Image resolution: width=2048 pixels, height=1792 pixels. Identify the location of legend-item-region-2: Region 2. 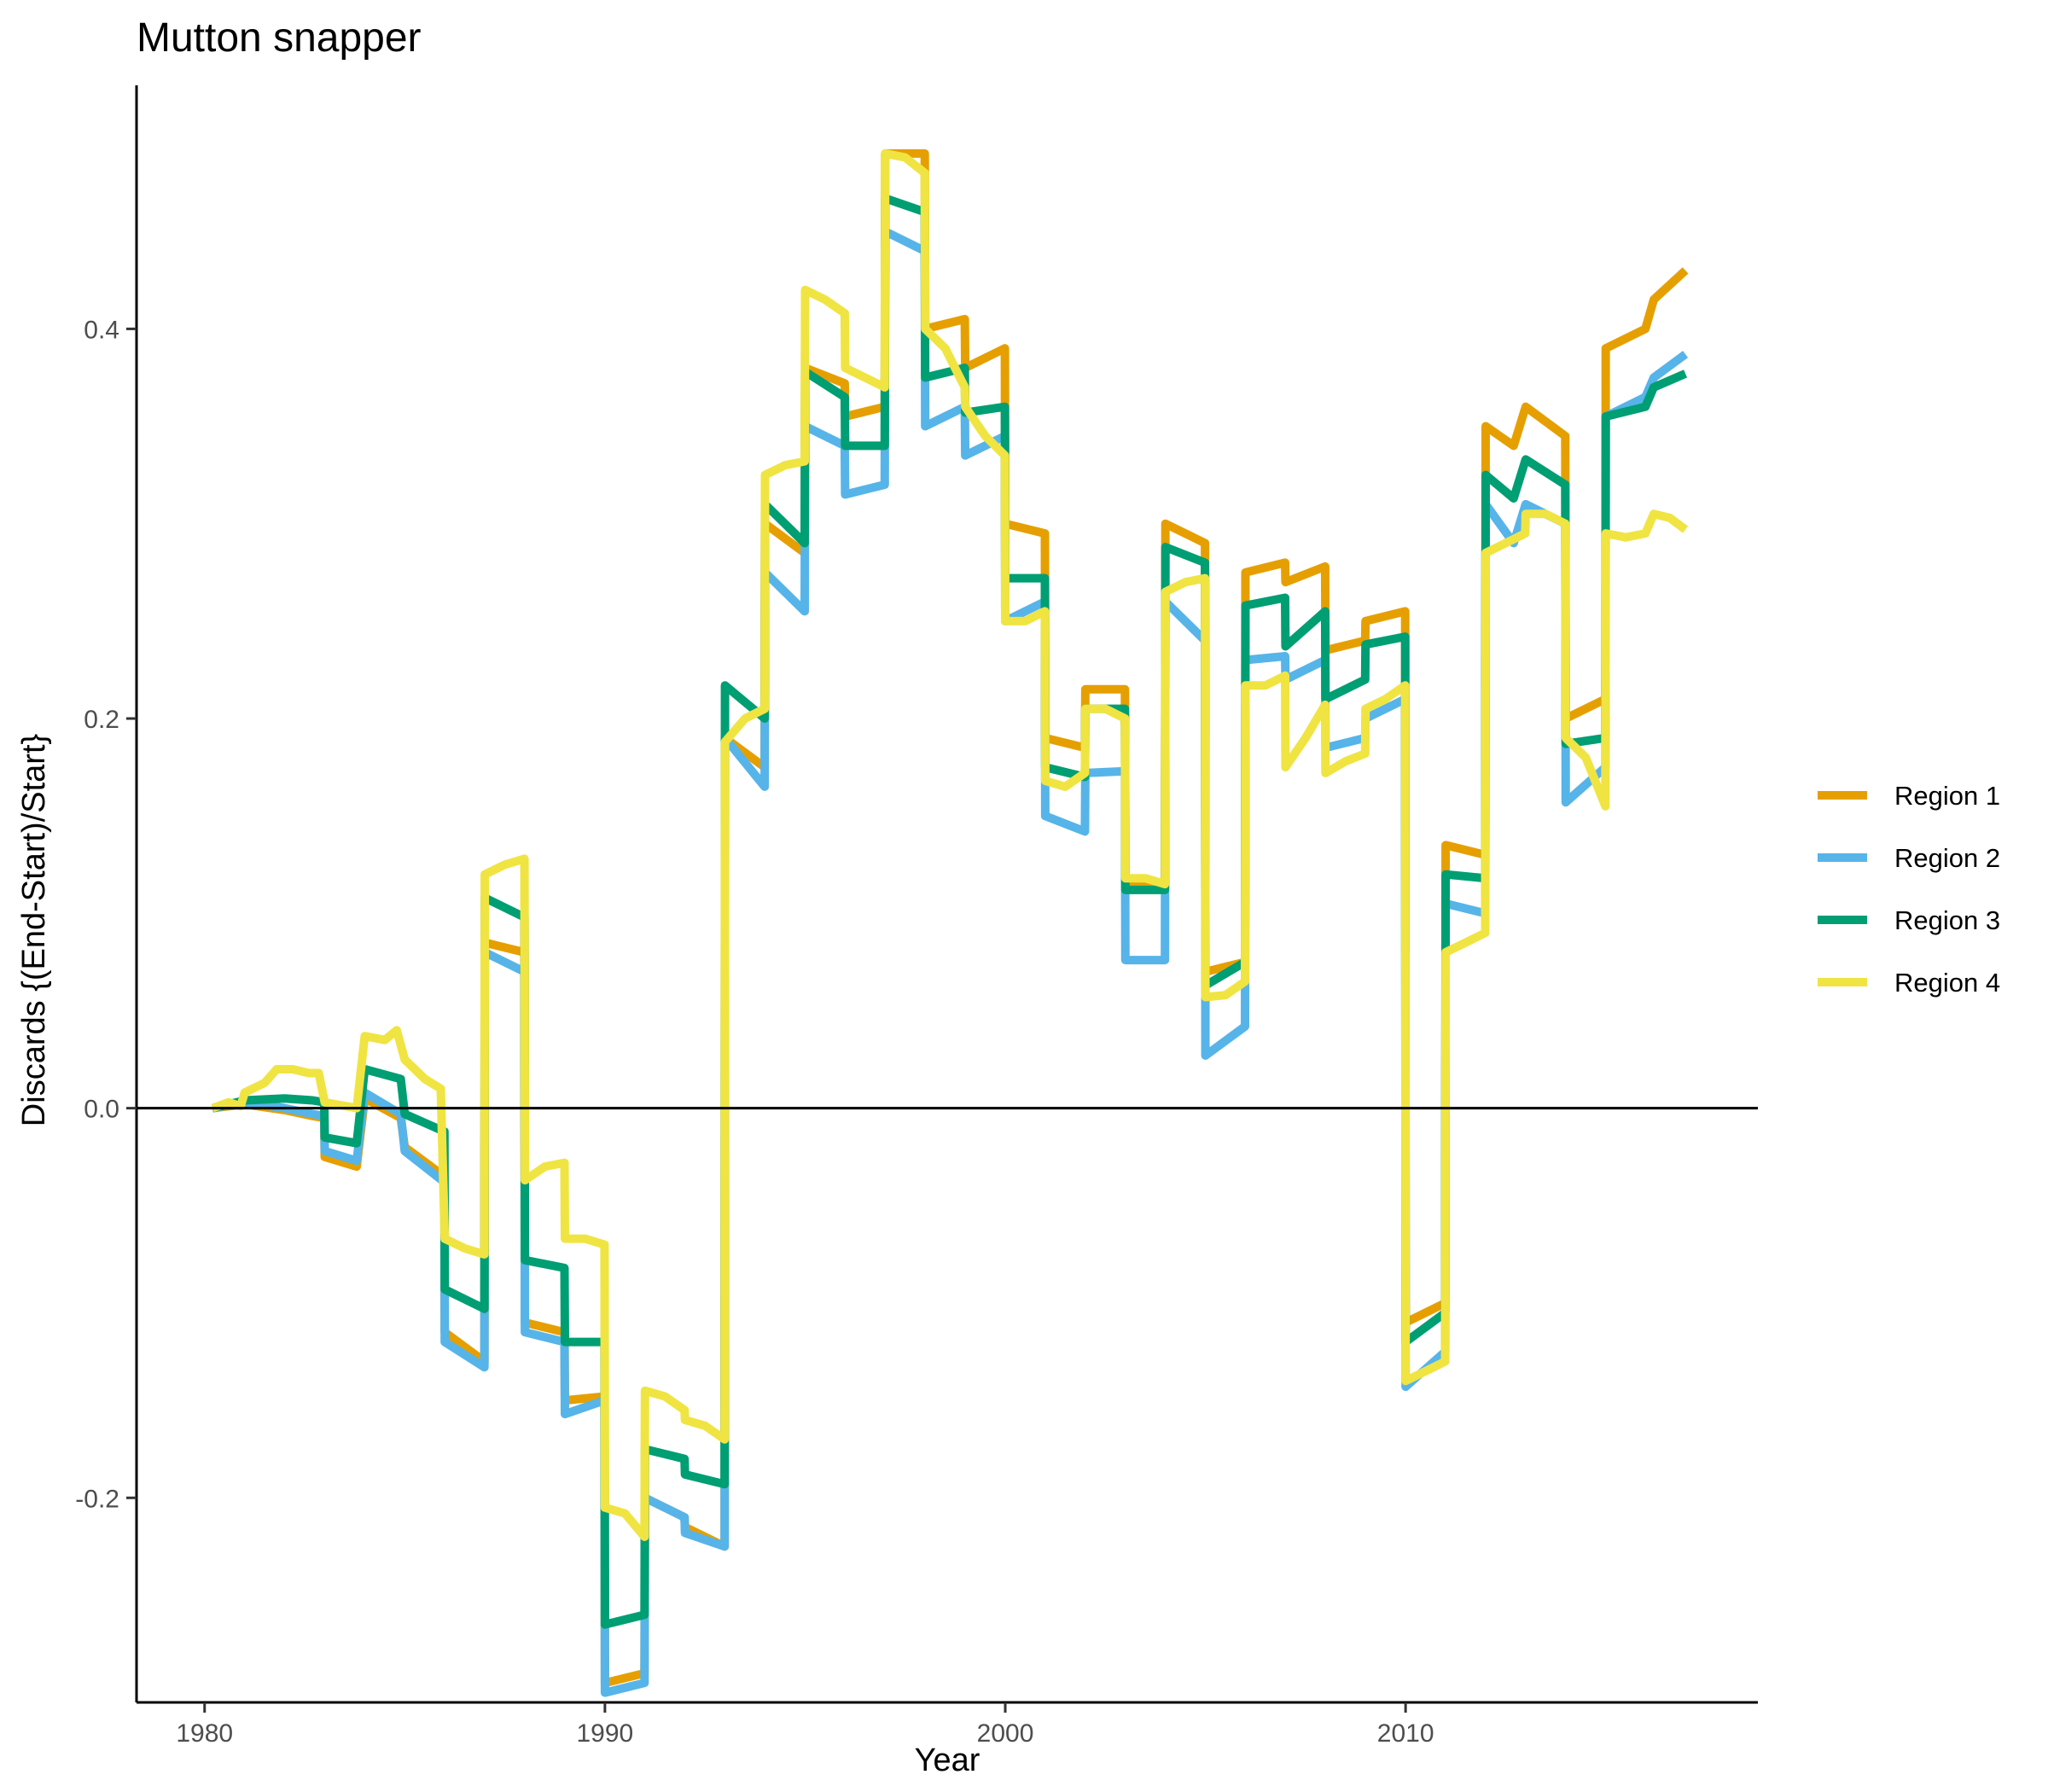
(1909, 858).